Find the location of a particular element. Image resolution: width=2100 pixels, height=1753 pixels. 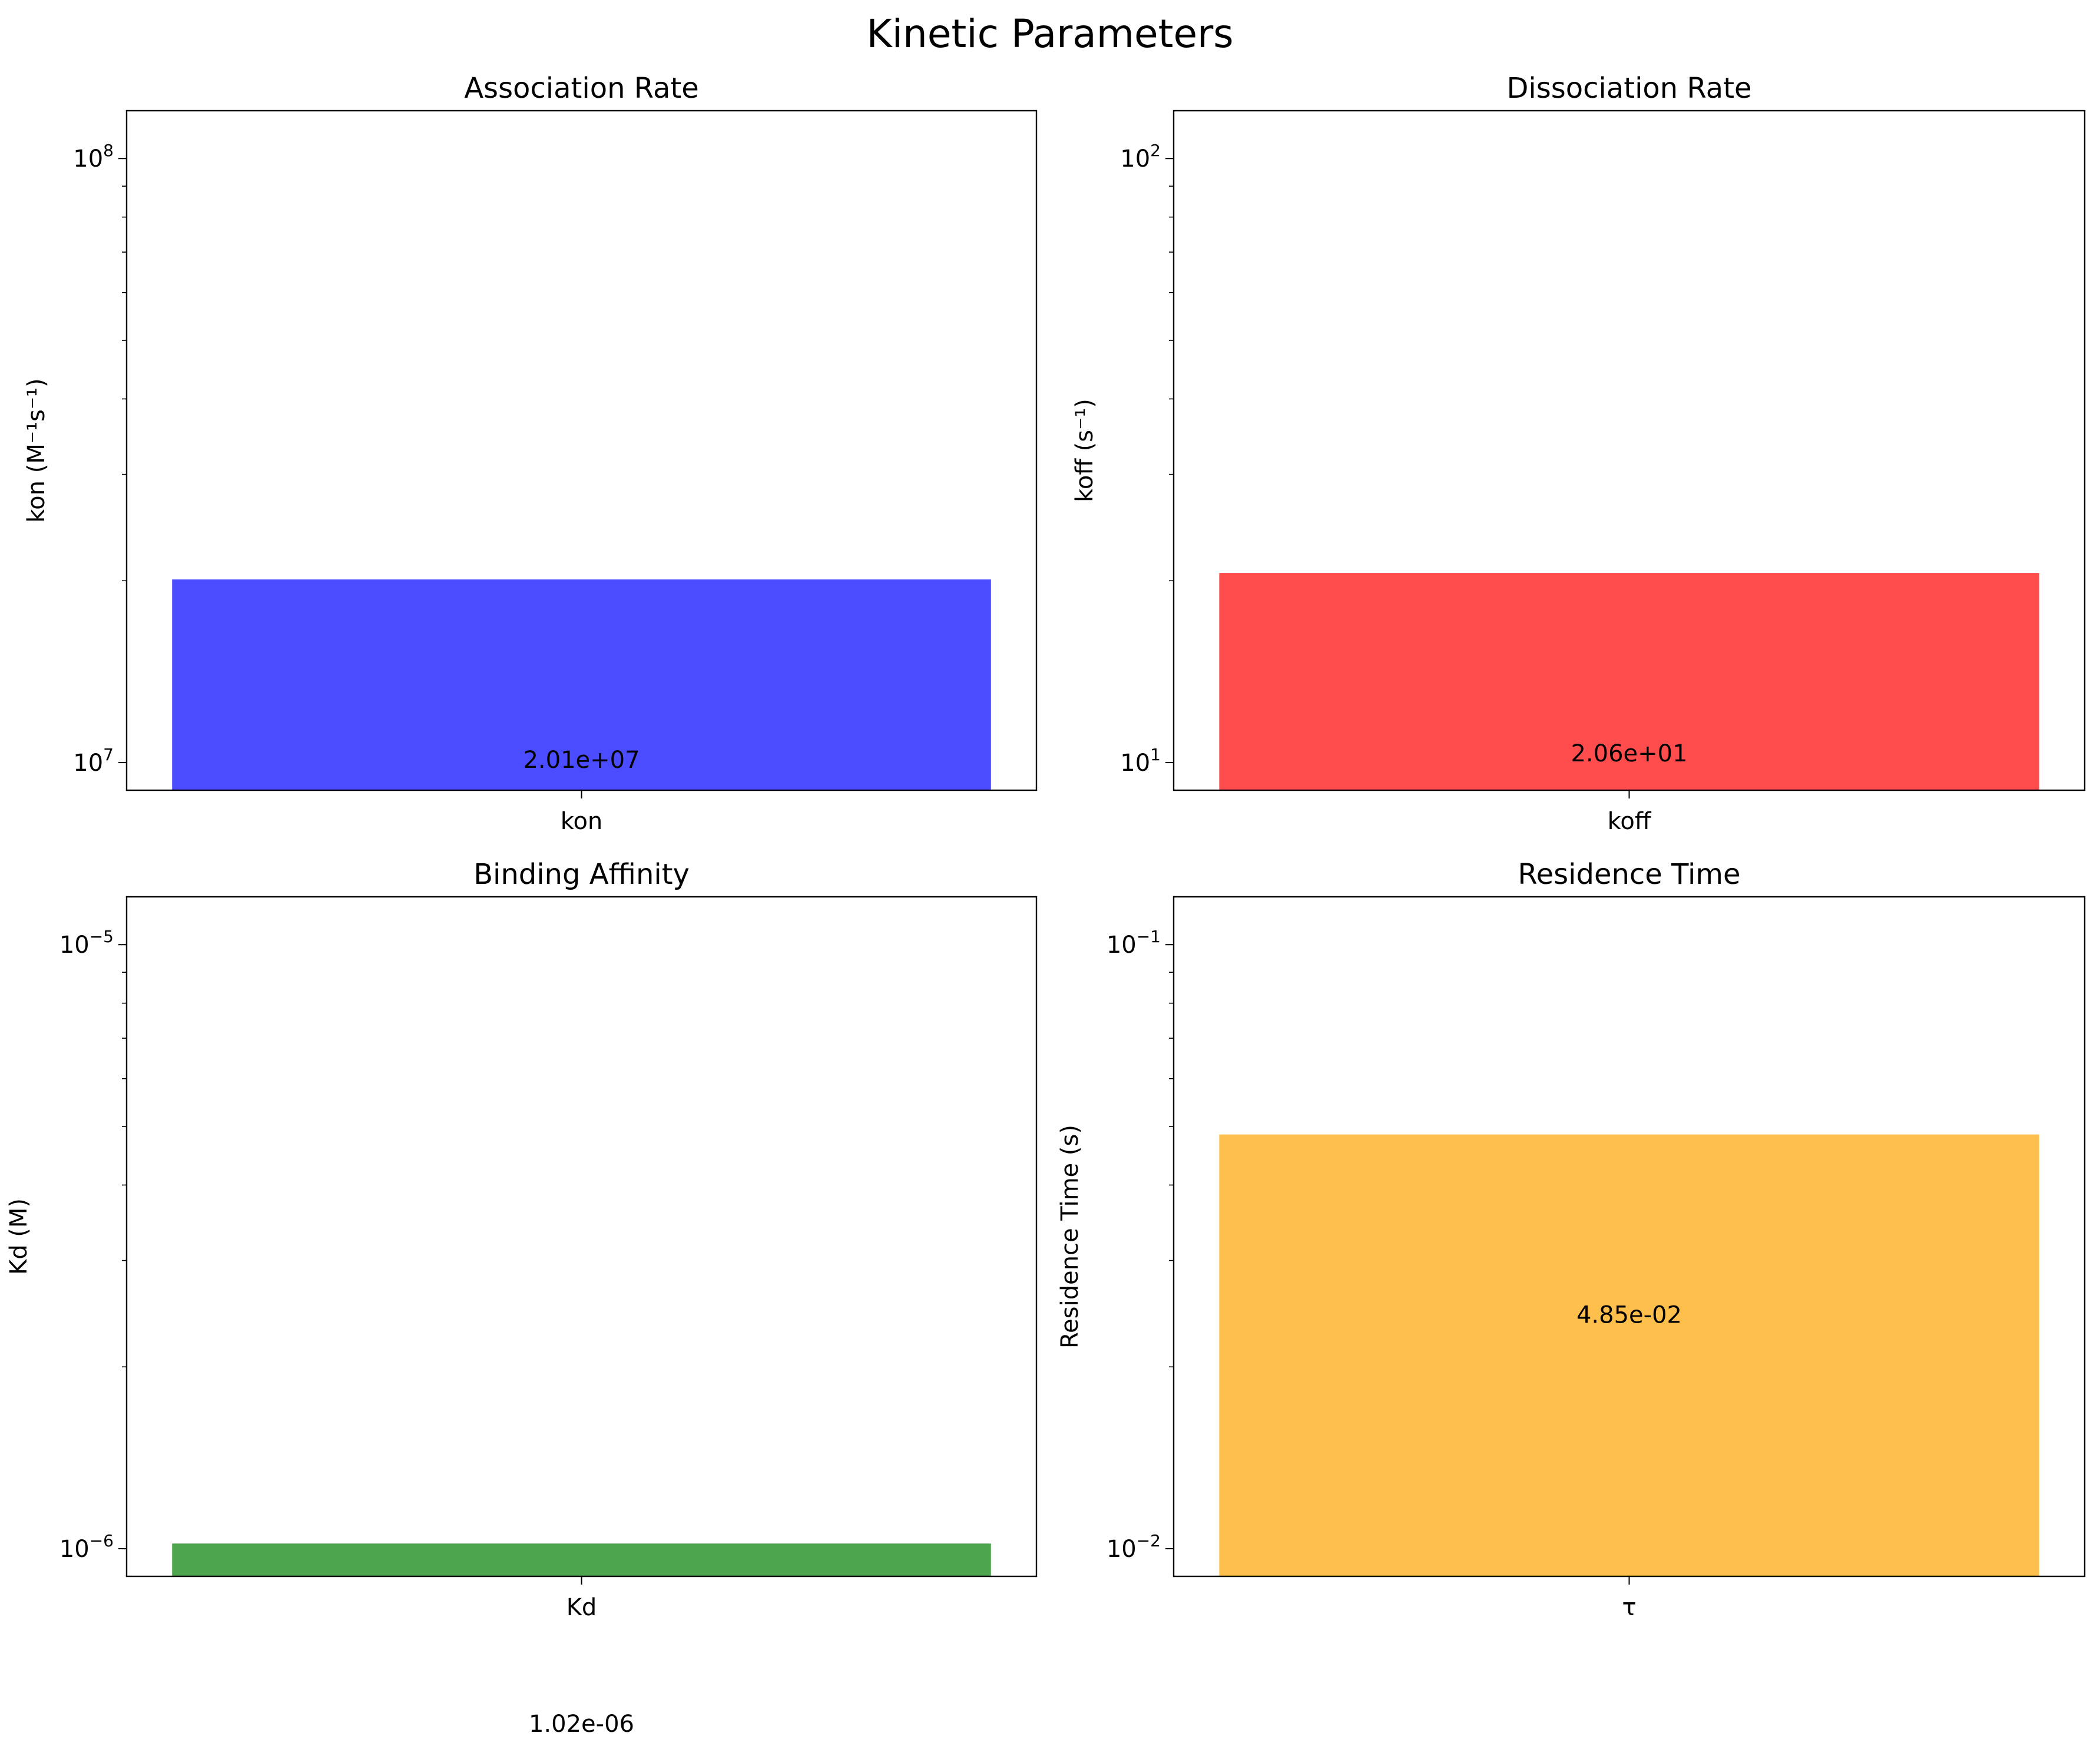

bar-value-label: 2.06e+01 is located at coordinates (1629, 753).